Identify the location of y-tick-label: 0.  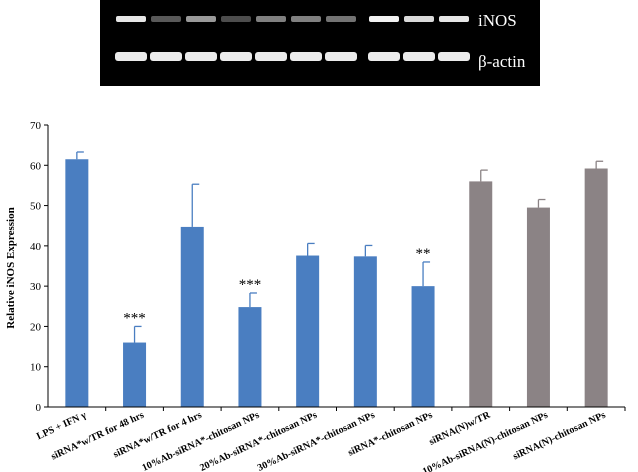
(39, 408).